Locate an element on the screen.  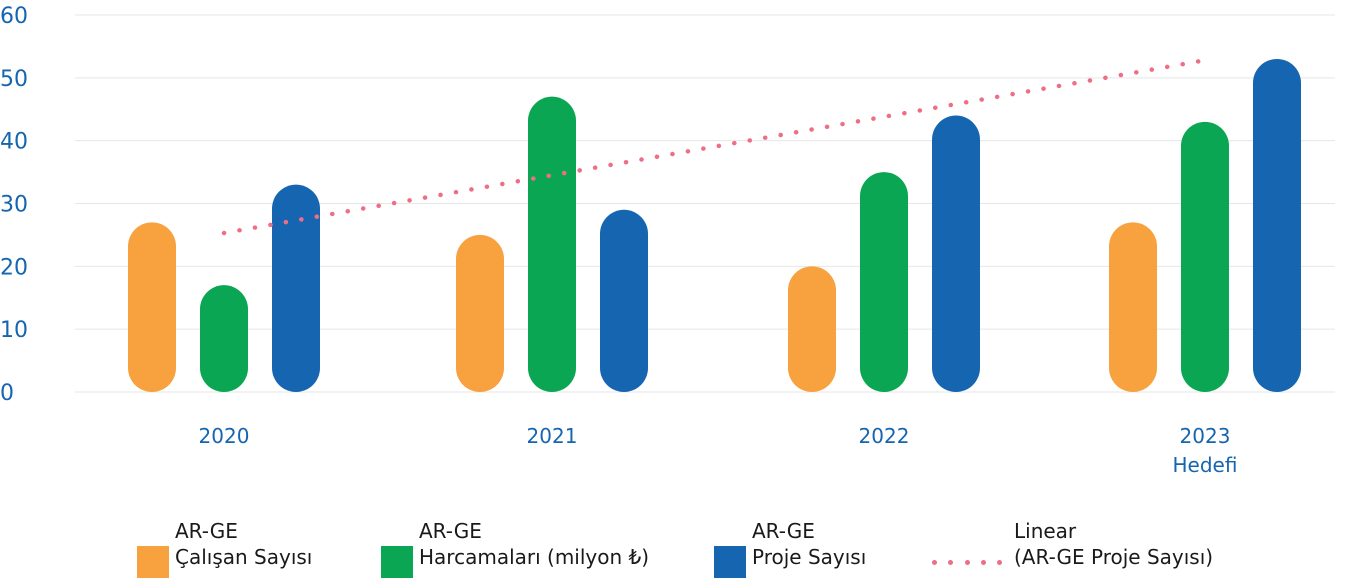
y-tick-label-60: 60 is located at coordinates (14, 16).